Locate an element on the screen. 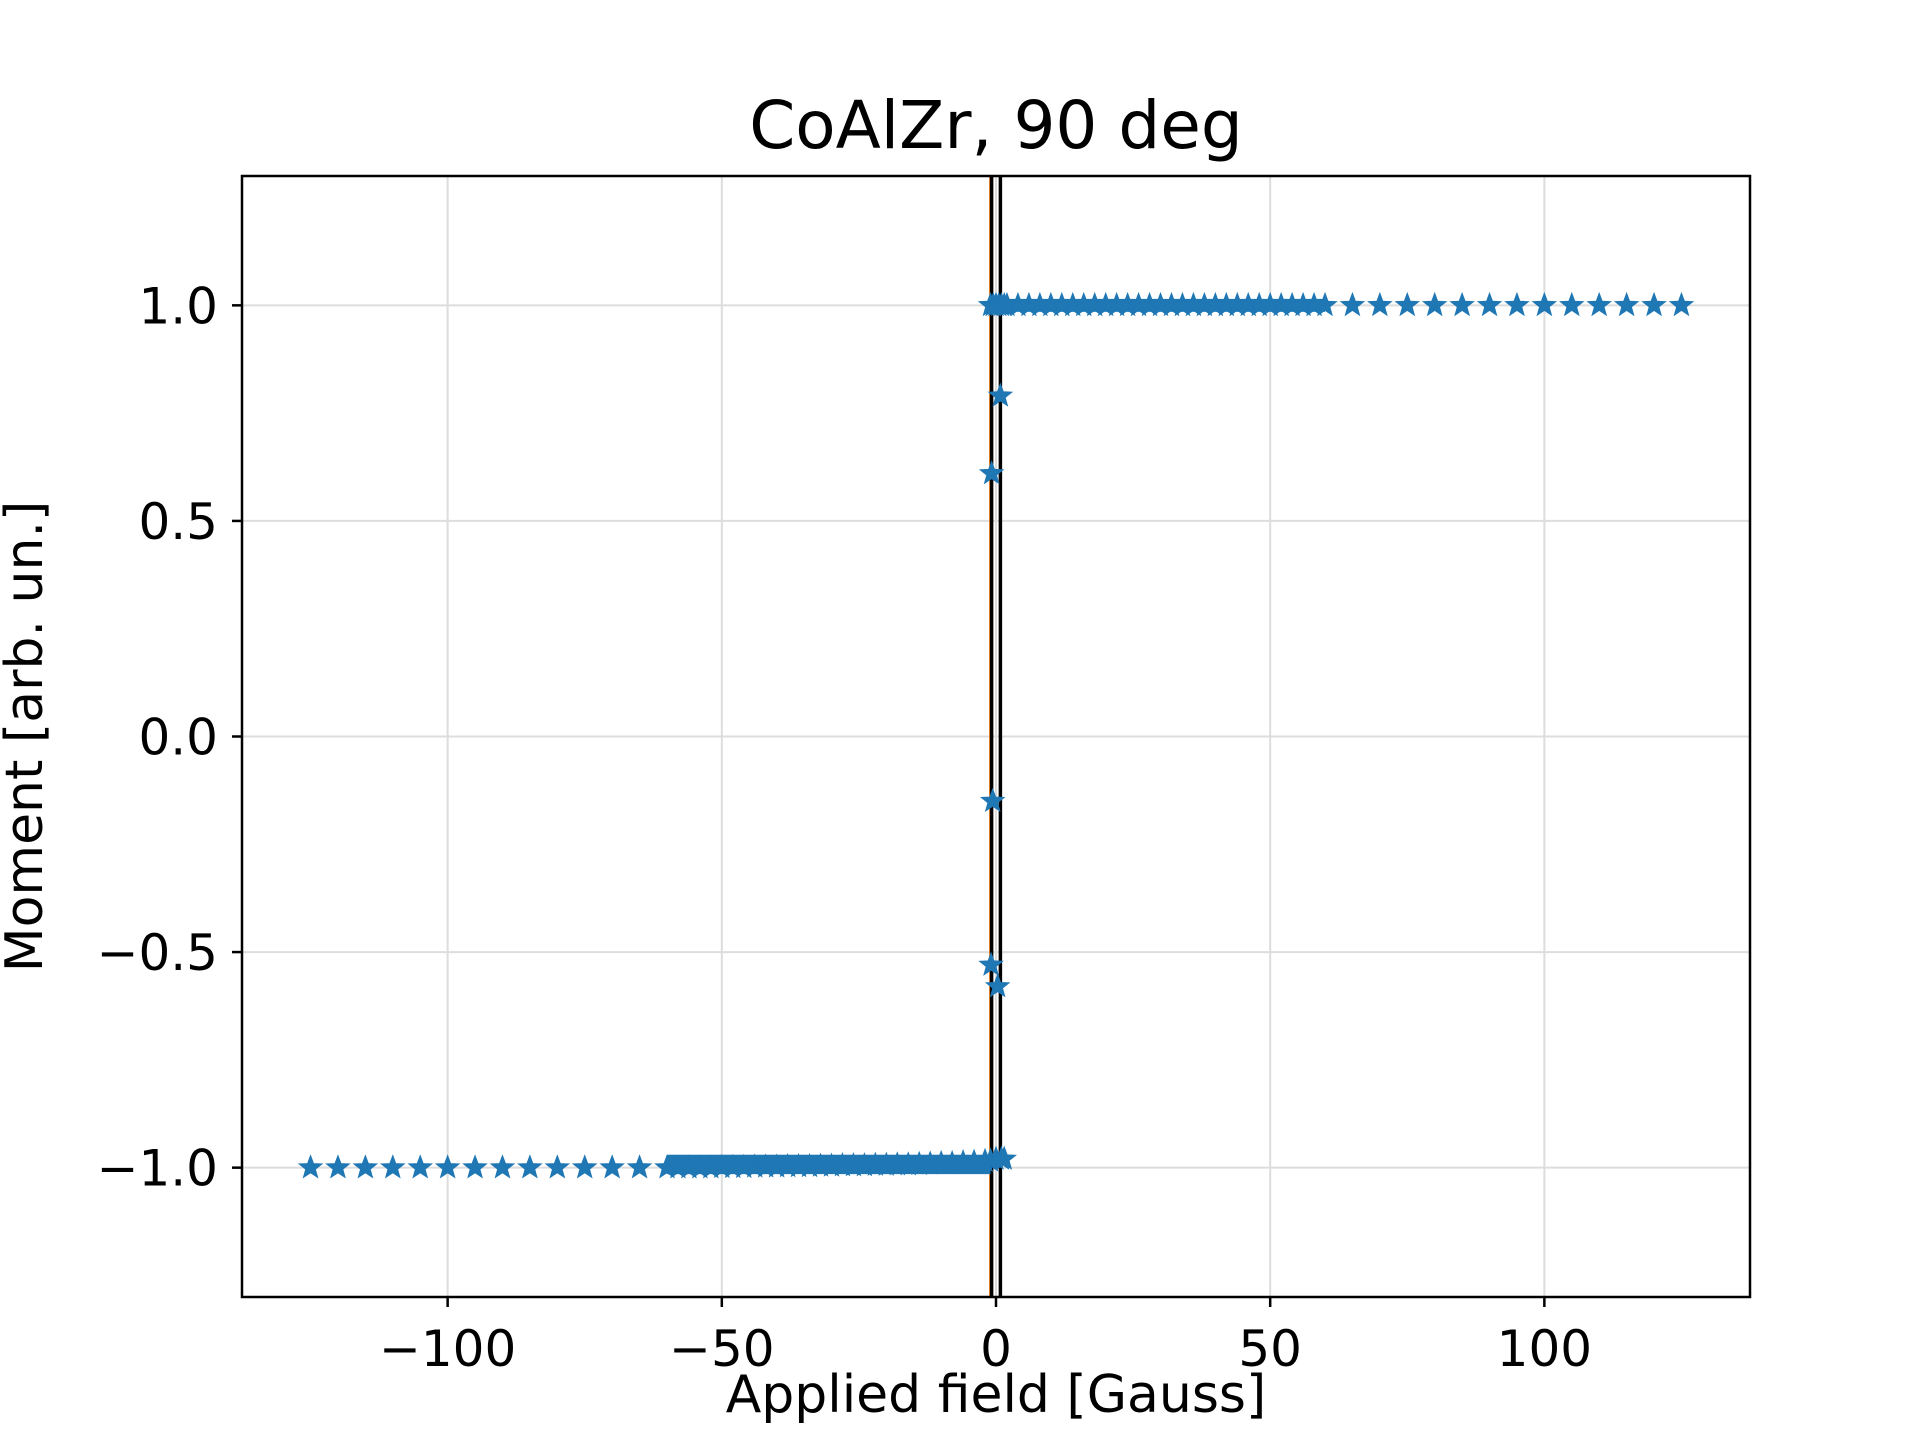  chart-title: CoAlZr, 90 deg is located at coordinates (996, 125).